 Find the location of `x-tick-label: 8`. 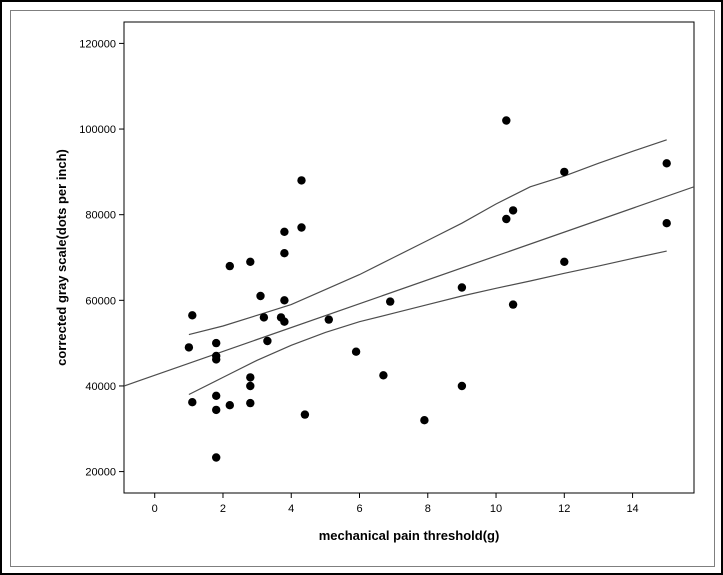

x-tick-label: 8 is located at coordinates (428, 509).